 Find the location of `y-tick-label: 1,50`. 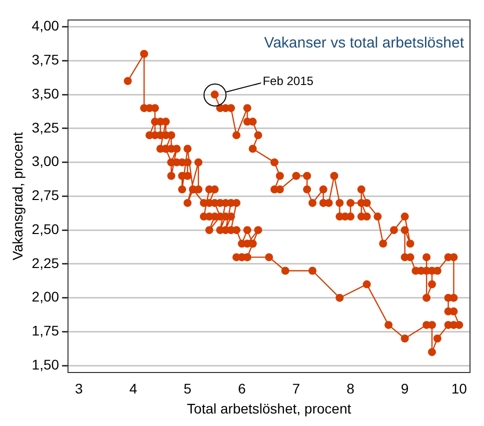

y-tick-label: 1,50 is located at coordinates (46, 364).